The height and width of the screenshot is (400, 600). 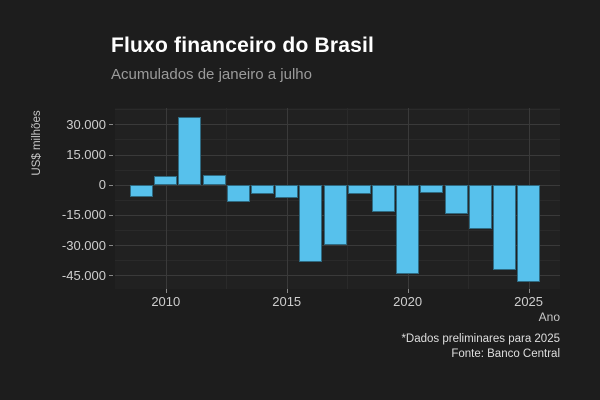 I want to click on y-tick-label: 15.000, so click(x=86, y=154).